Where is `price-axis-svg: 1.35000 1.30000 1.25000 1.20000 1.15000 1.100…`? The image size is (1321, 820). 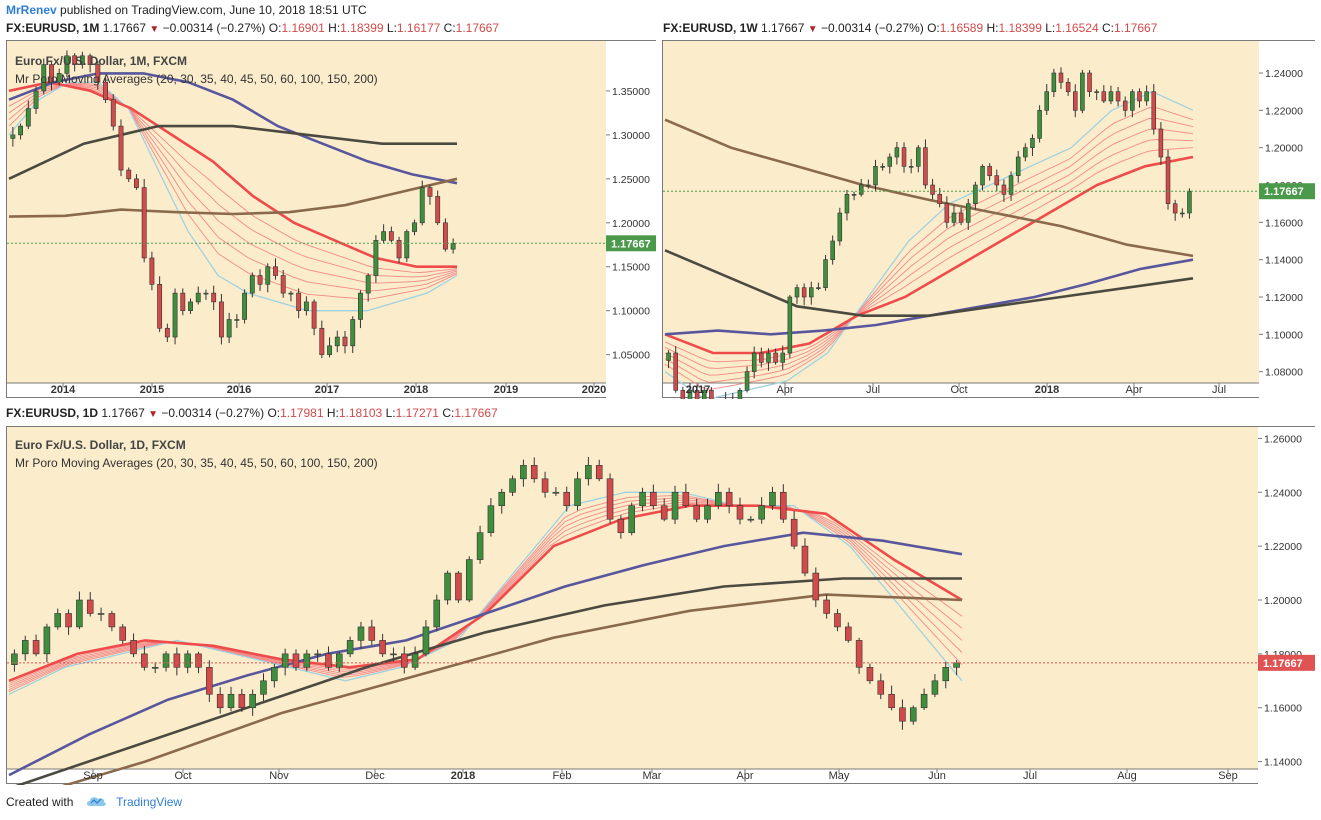 price-axis-svg: 1.35000 1.30000 1.25000 1.20000 1.15000 1.100… is located at coordinates (631, 220).